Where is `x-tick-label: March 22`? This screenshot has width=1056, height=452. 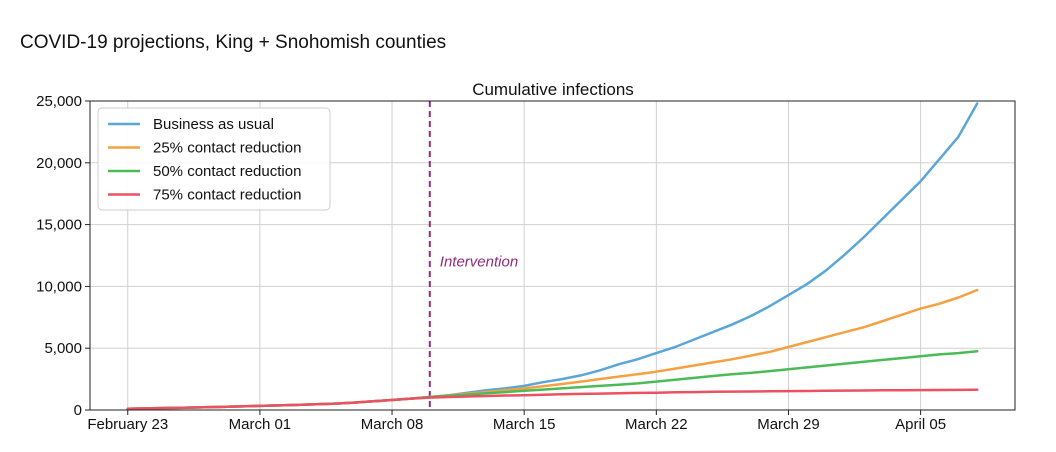
x-tick-label: March 22 is located at coordinates (656, 424).